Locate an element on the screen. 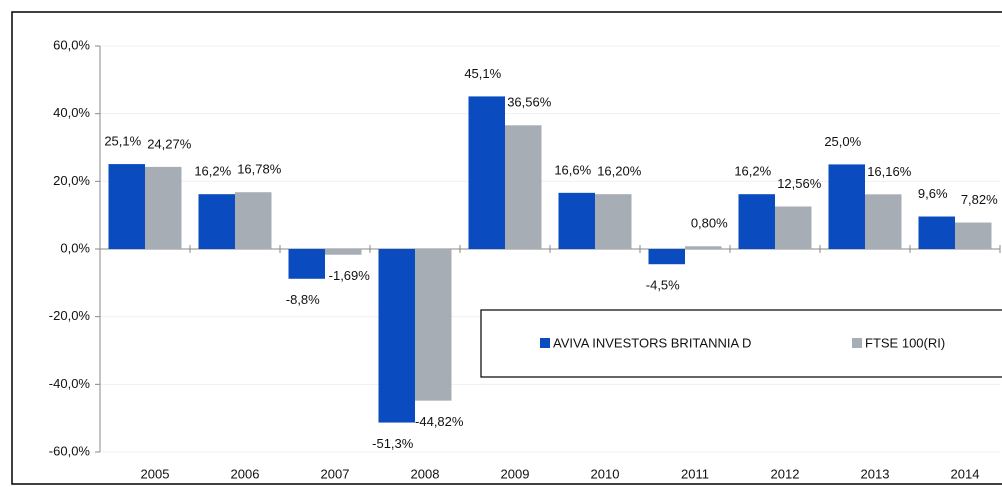  y-tick-label: -60,0% is located at coordinates (70, 450).